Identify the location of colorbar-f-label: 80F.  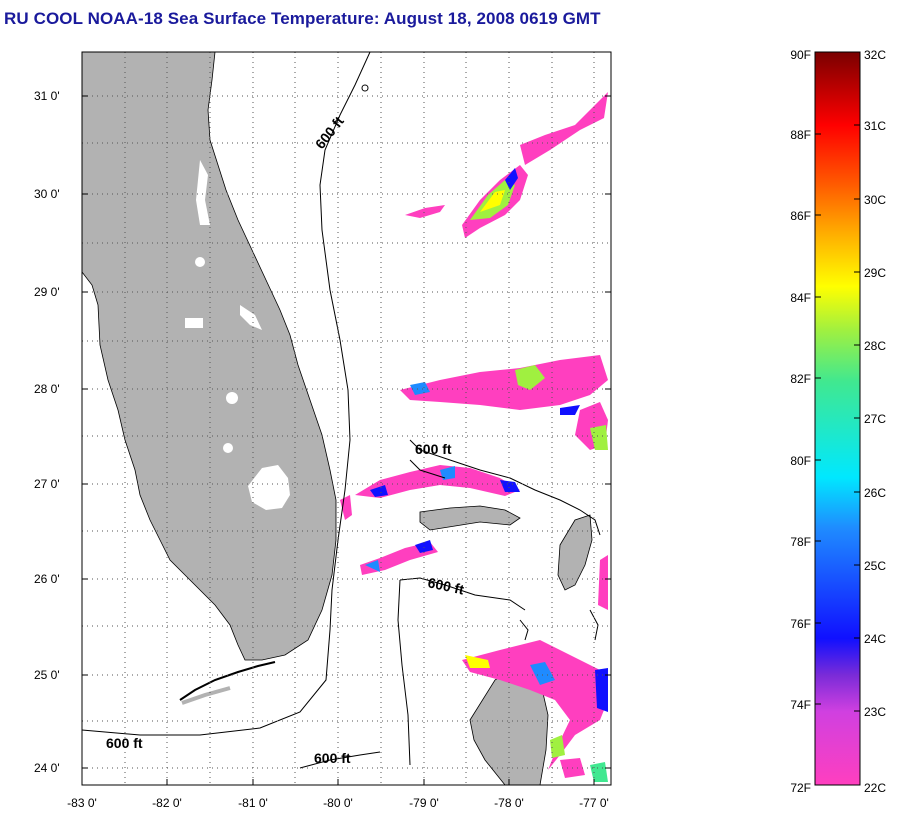
(800, 461).